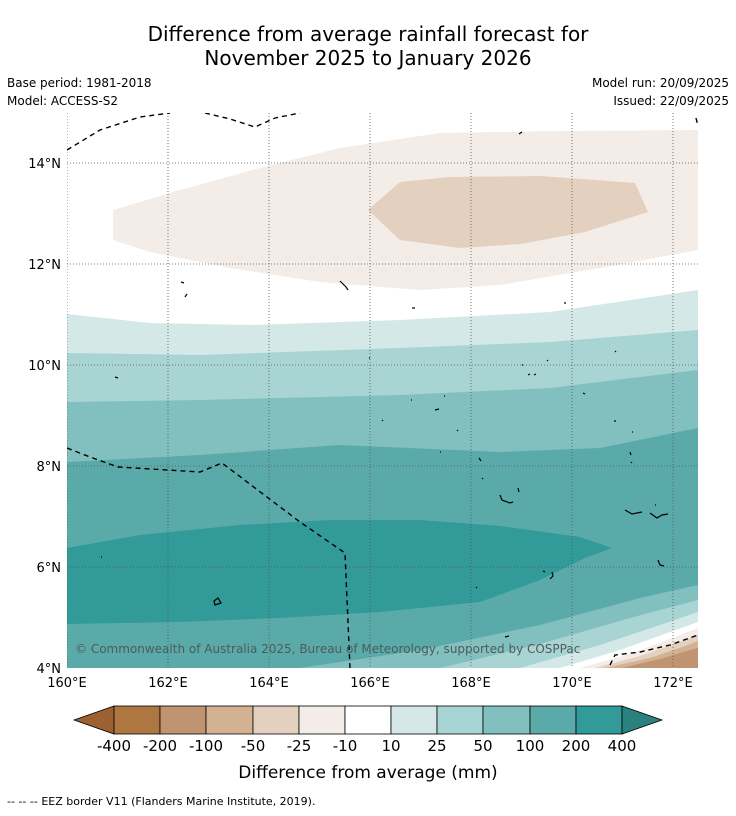 The height and width of the screenshot is (816, 736). I want to click on cb-tick-n25: -25, so click(299, 746).